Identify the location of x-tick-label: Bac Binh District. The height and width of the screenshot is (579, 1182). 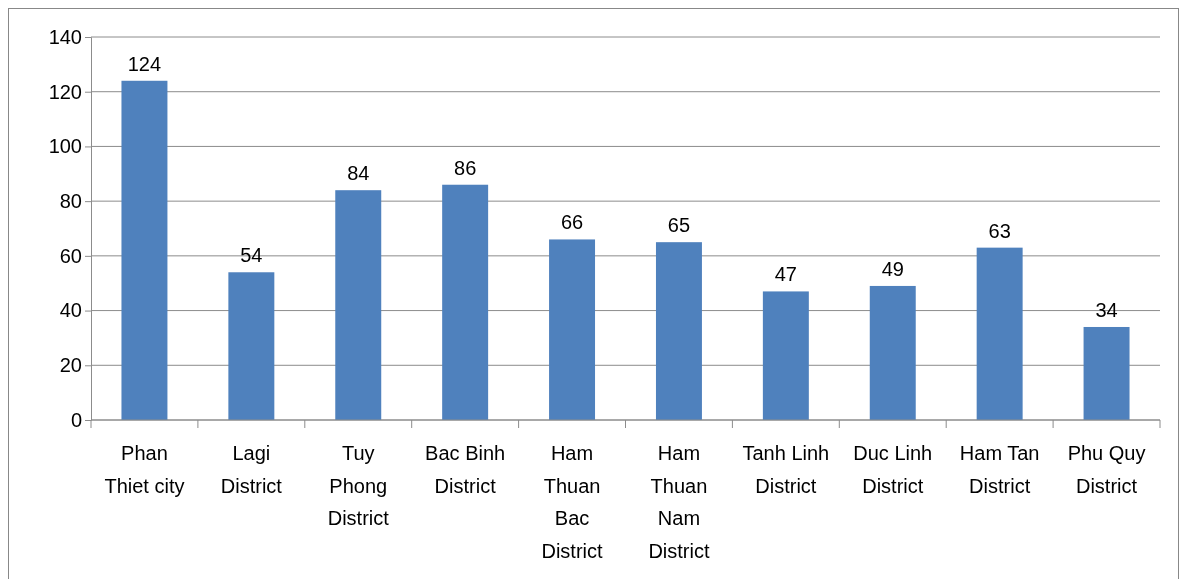
(465, 469).